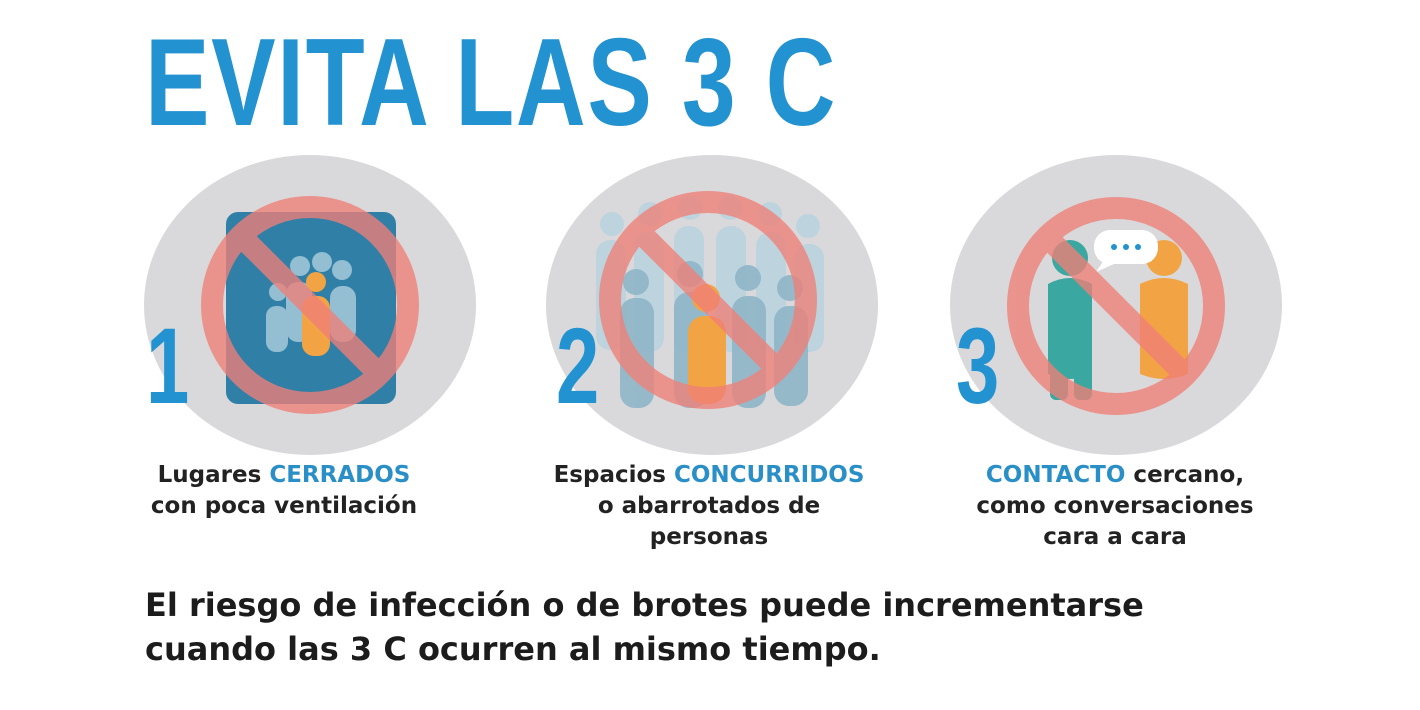 This screenshot has width=1420, height=710. I want to click on caption-highlight: CONCURRIDOS, so click(769, 475).